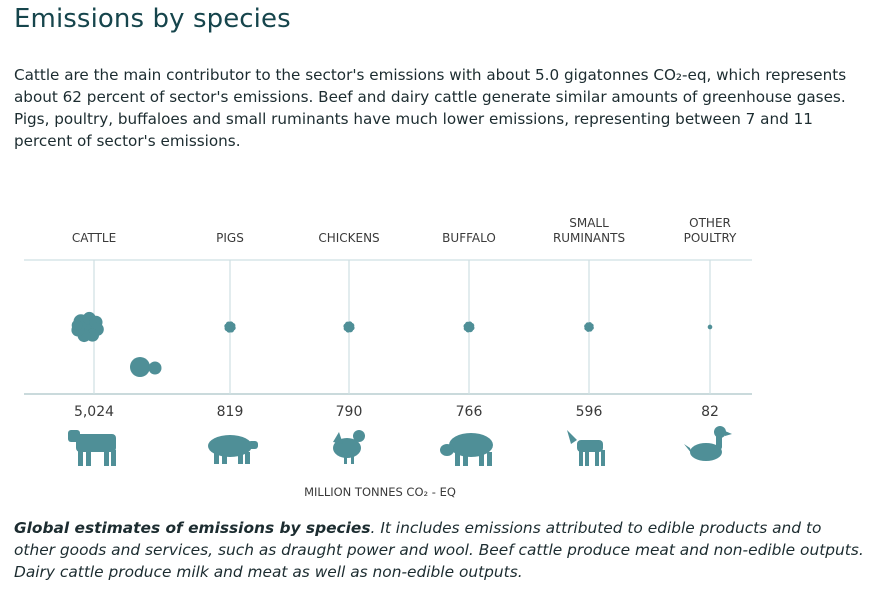 The width and height of the screenshot is (877, 589). Describe the element at coordinates (710, 223) in the screenshot. I see `category-label: OTHER` at that location.